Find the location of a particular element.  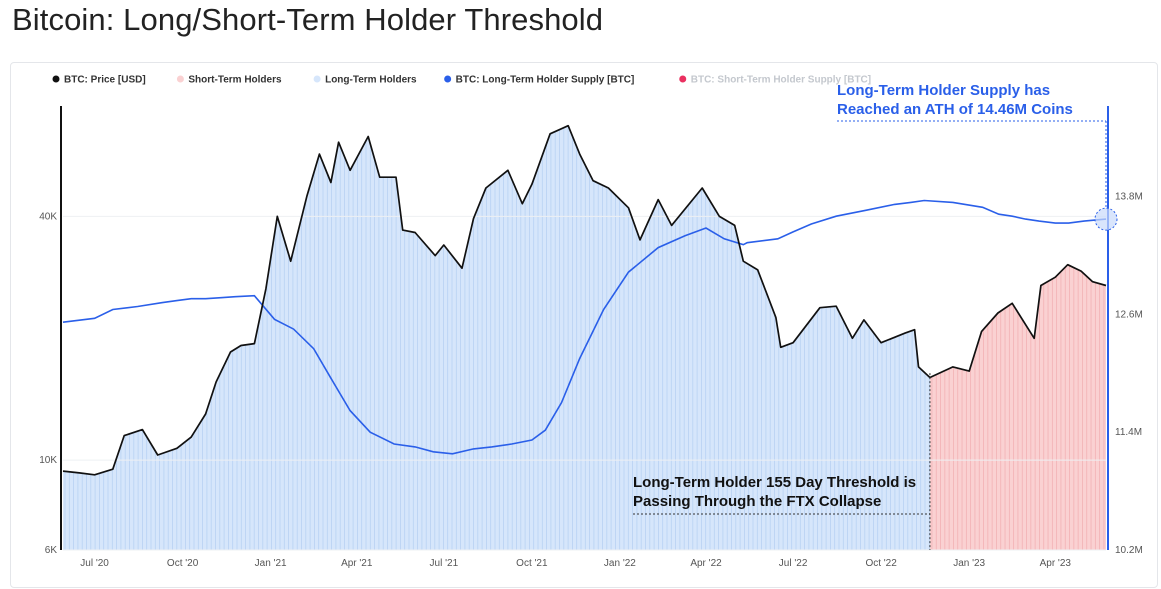

y-right-tick-label: 13.8M is located at coordinates (1129, 197).